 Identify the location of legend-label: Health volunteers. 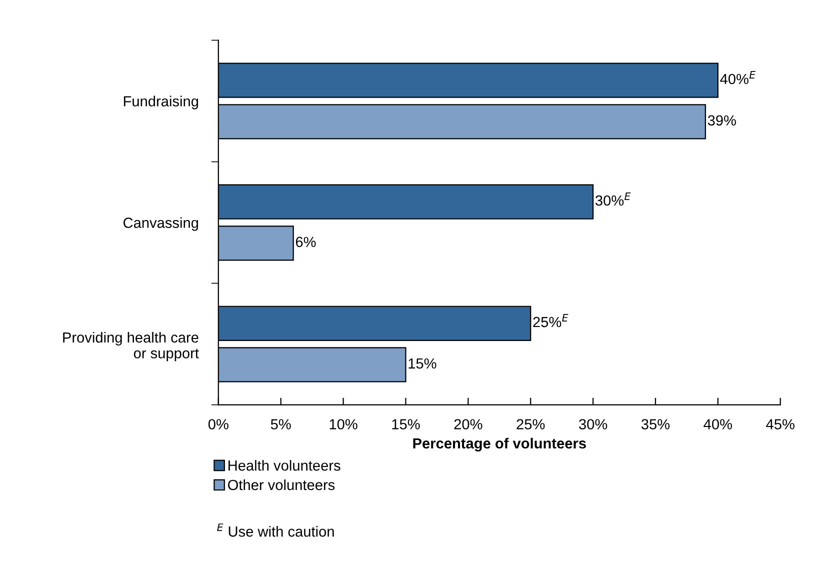
(284, 465).